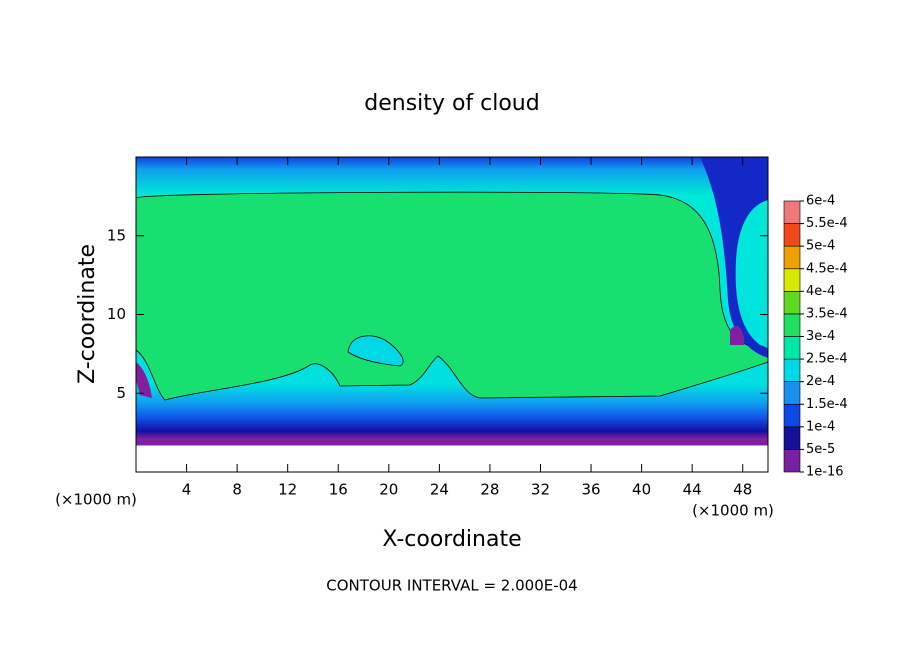  Describe the element at coordinates (820, 426) in the screenshot. I see `colorbar-label: 1e-4` at that location.